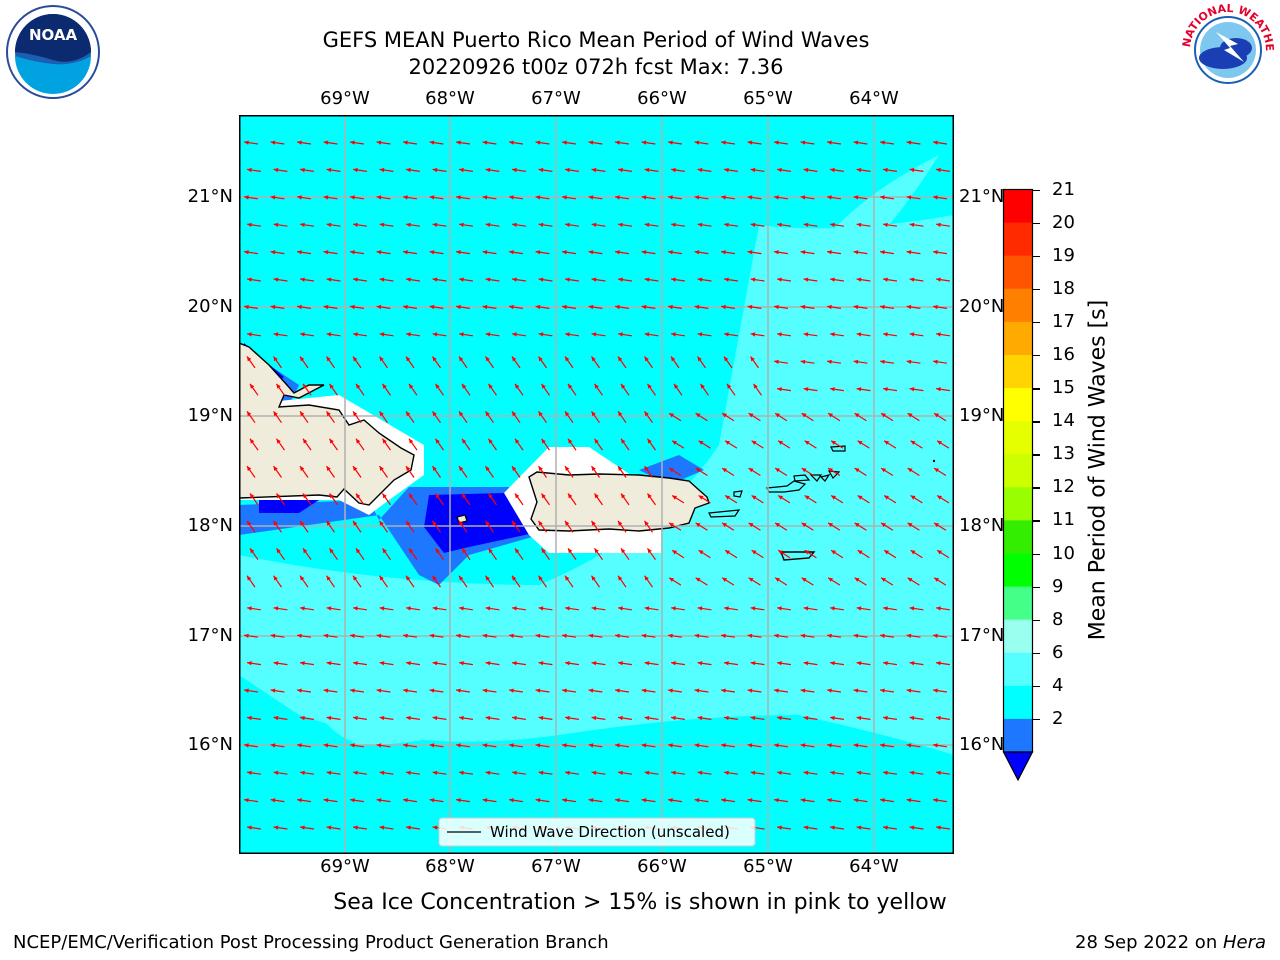  Describe the element at coordinates (1063, 189) in the screenshot. I see `colorbar-tick-label: 21` at that location.